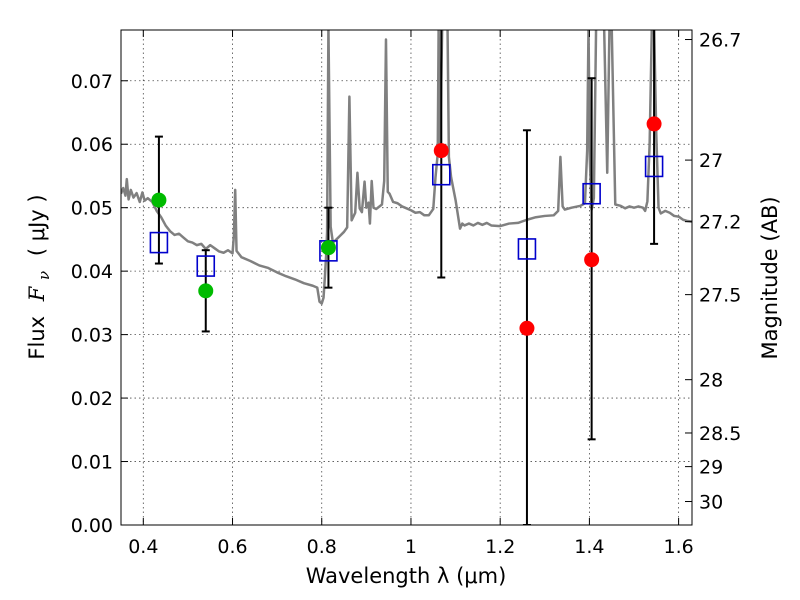 Image resolution: width=800 pixels, height=600 pixels. What do you see at coordinates (720, 296) in the screenshot?
I see `magnitude-tick-label: 27.5` at bounding box center [720, 296].